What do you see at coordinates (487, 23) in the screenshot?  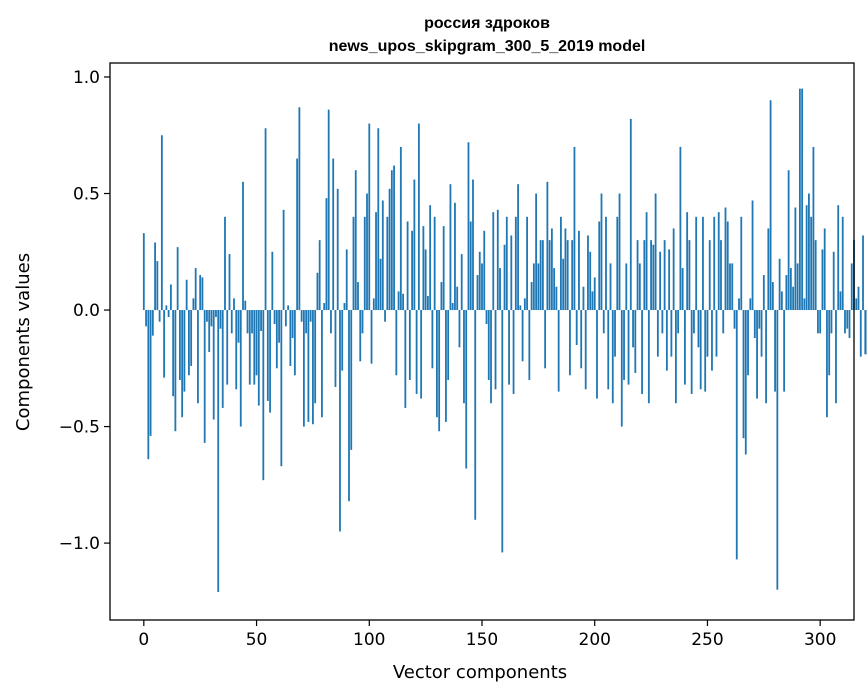 I see `chart-title: россия здроков` at bounding box center [487, 23].